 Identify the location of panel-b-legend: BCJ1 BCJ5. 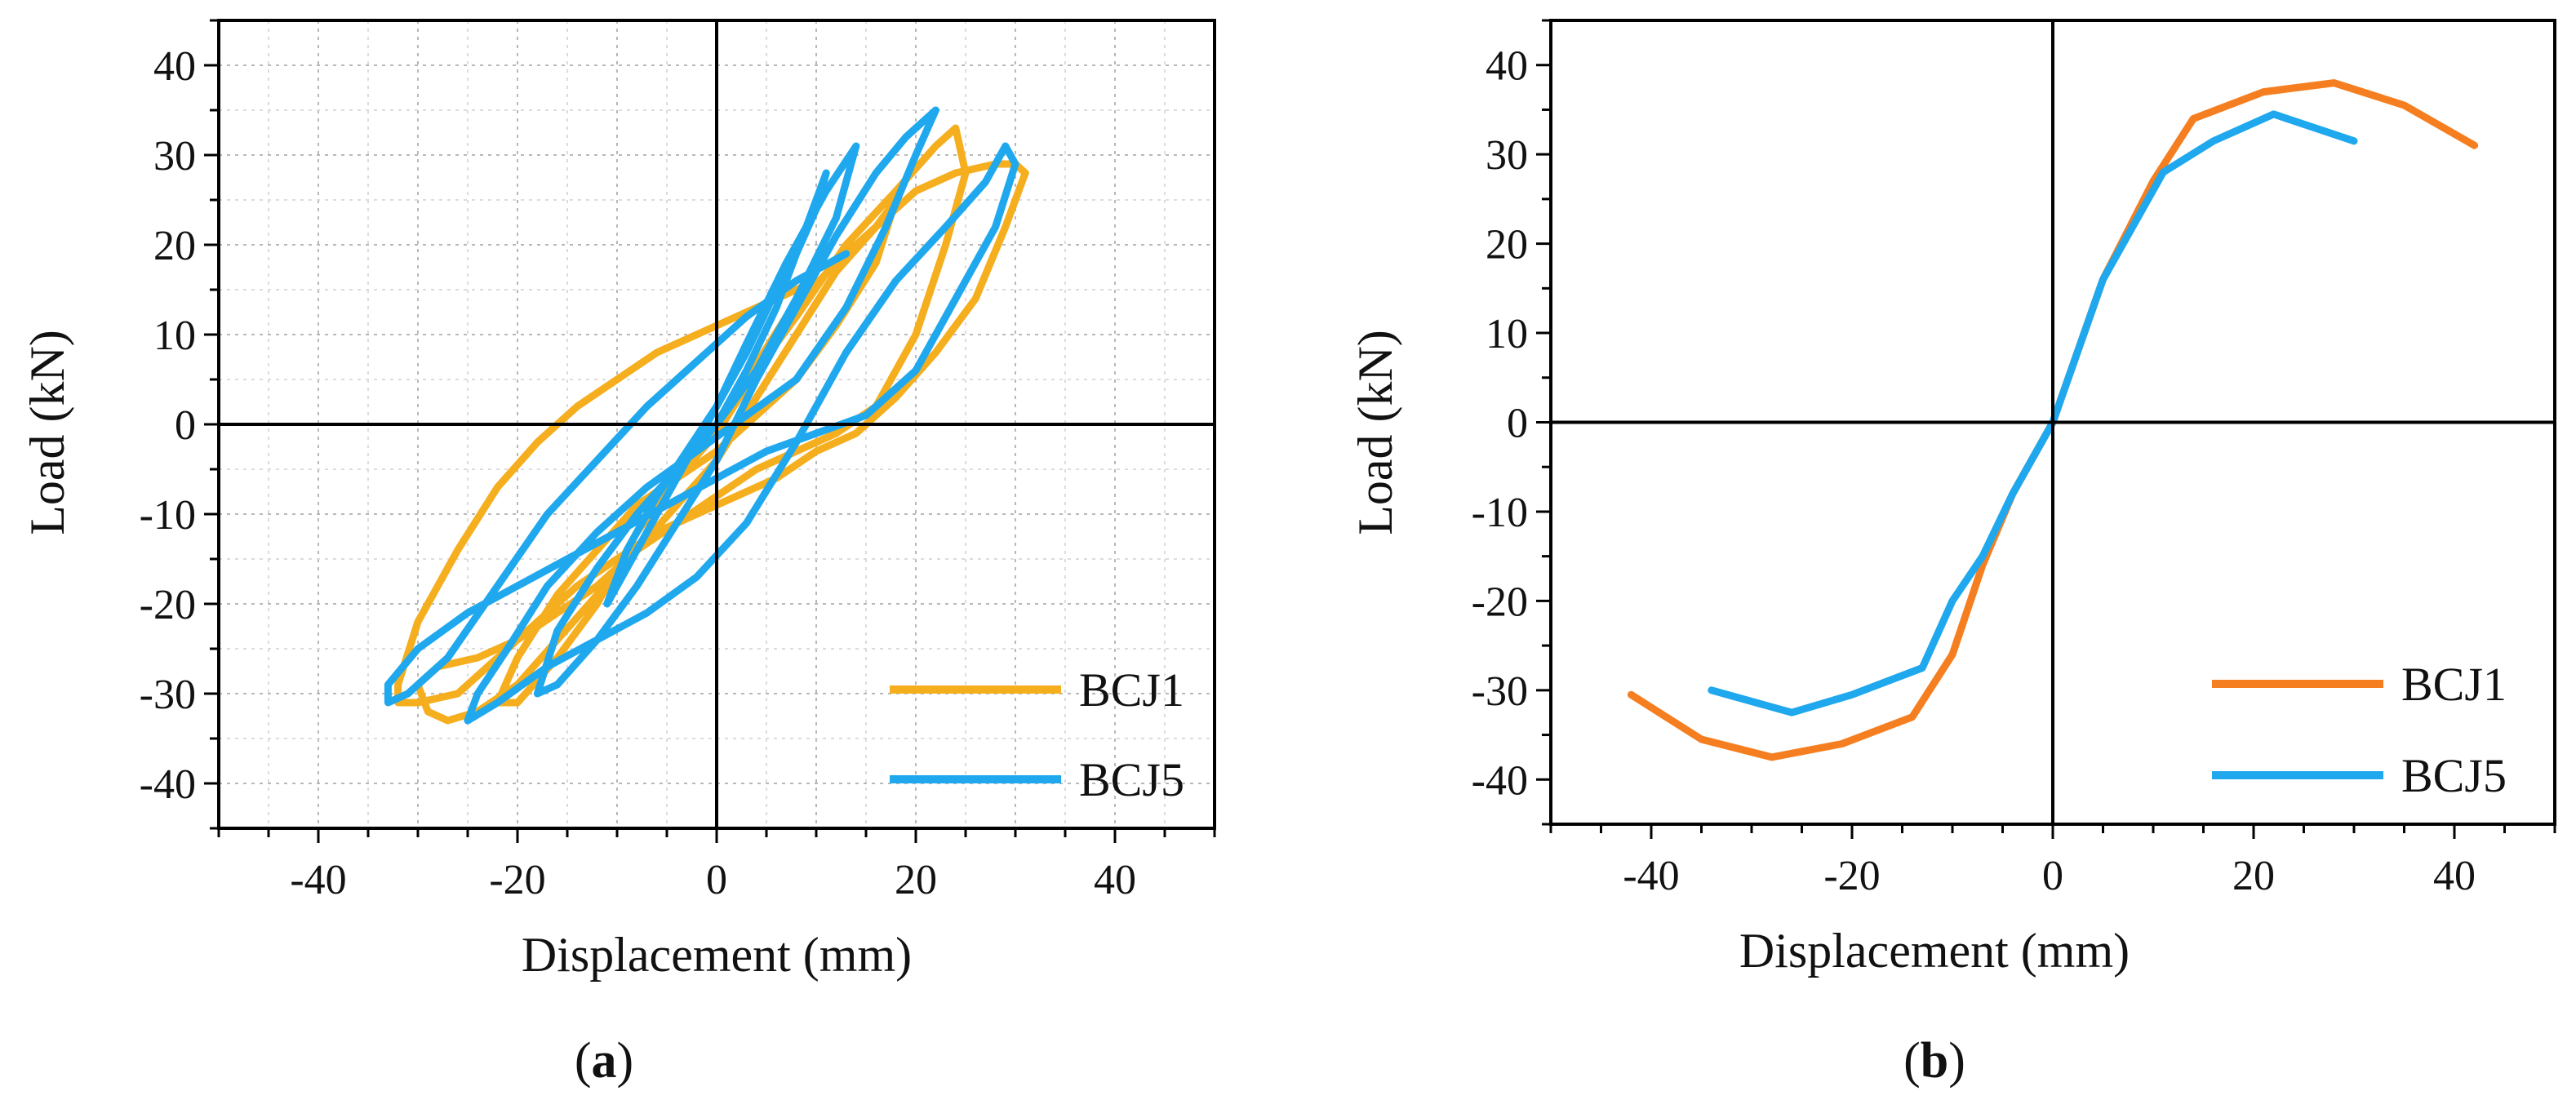
(2359, 730).